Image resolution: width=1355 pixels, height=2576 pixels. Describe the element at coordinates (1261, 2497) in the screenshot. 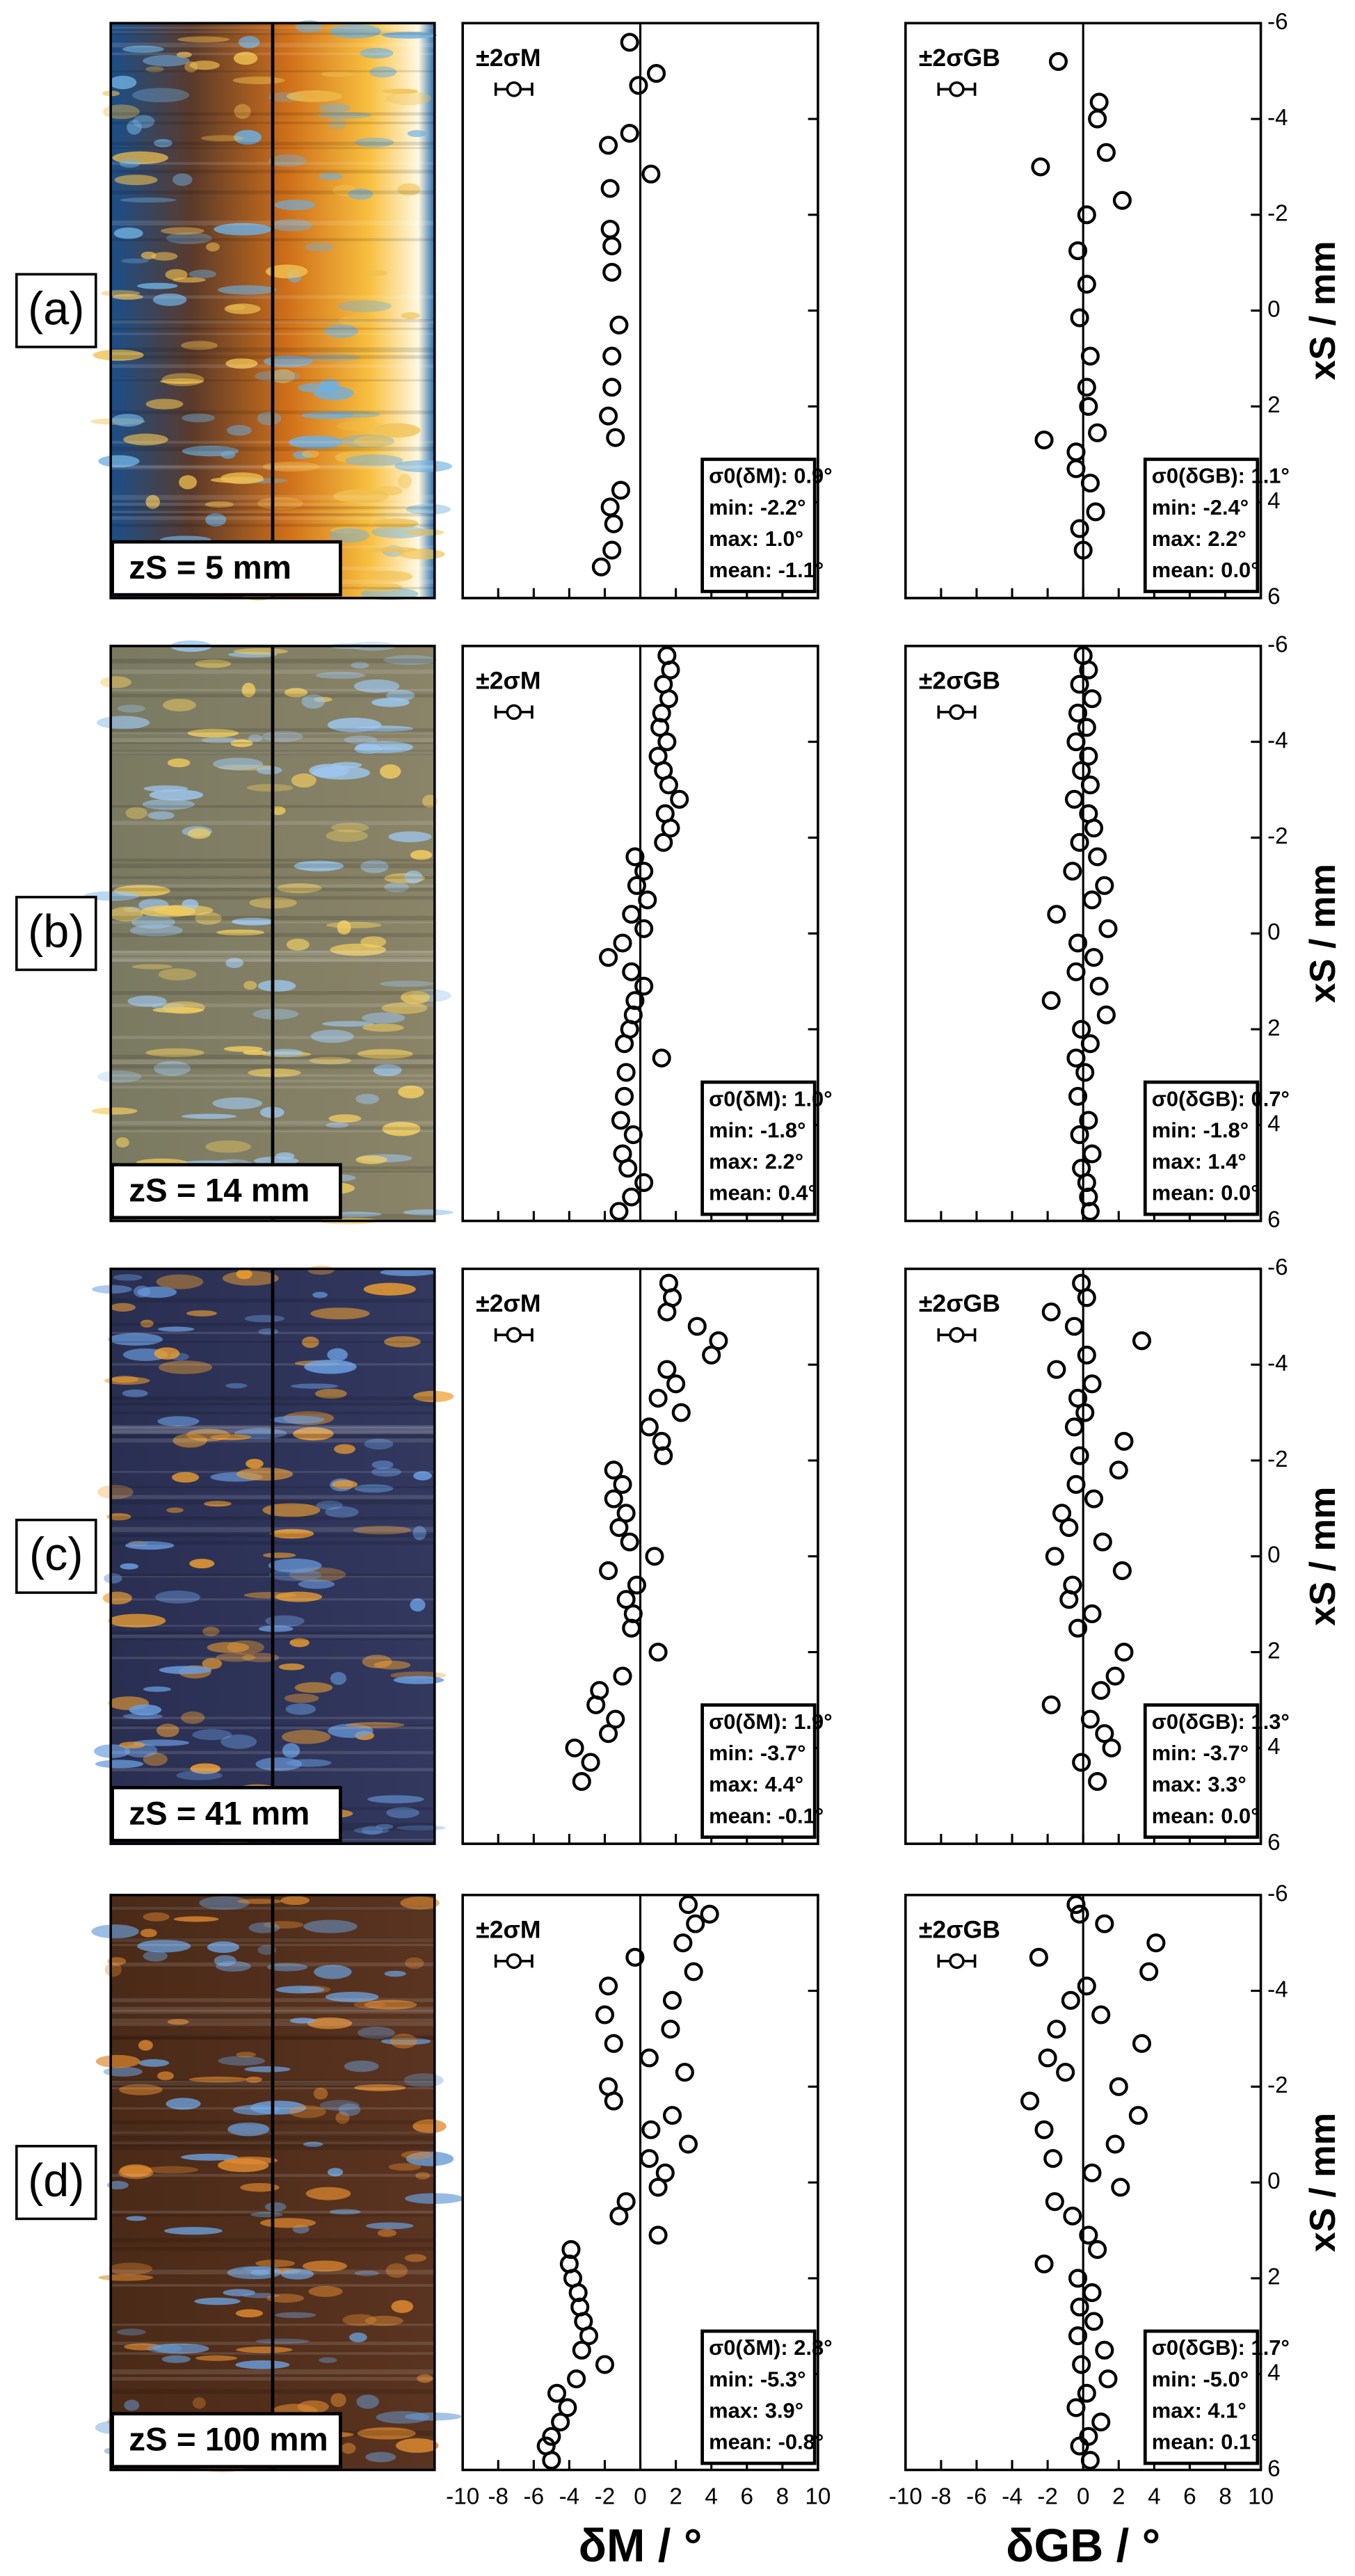

I see `x-tick-label: 10` at that location.